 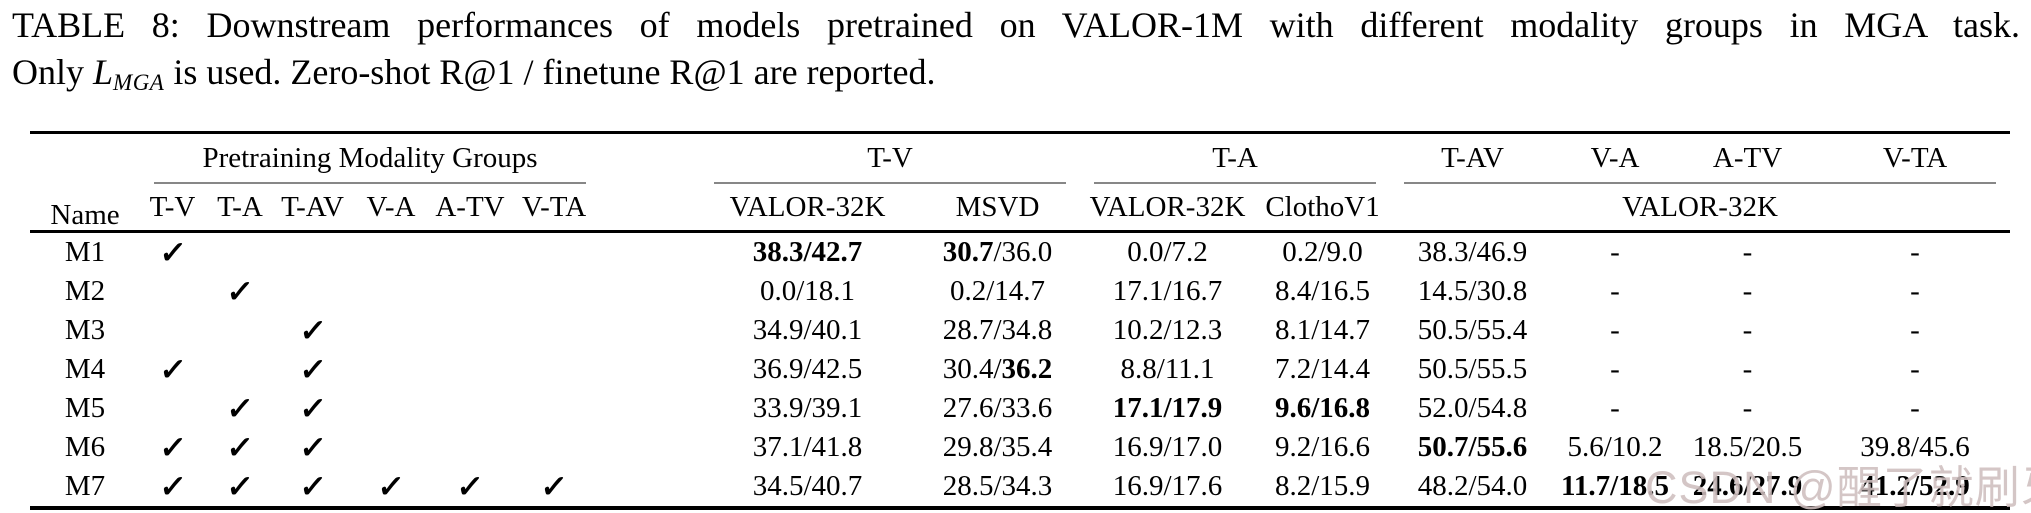 I want to click on row-name-cell: M2, so click(x=85, y=291).